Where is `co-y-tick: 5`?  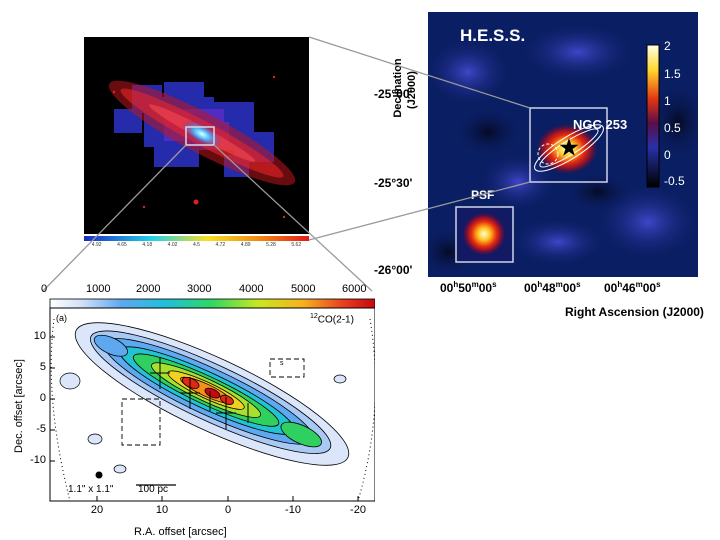 co-y-tick: 5 is located at coordinates (42, 367).